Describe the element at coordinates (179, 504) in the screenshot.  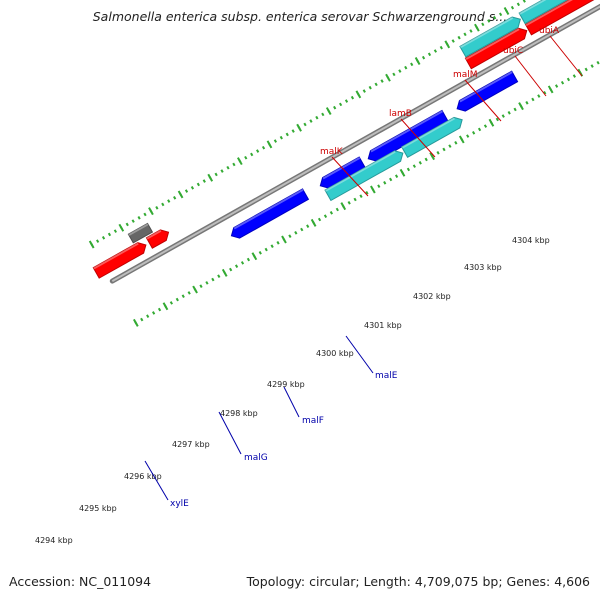
I see `gene-label-xylE: xylE` at that location.